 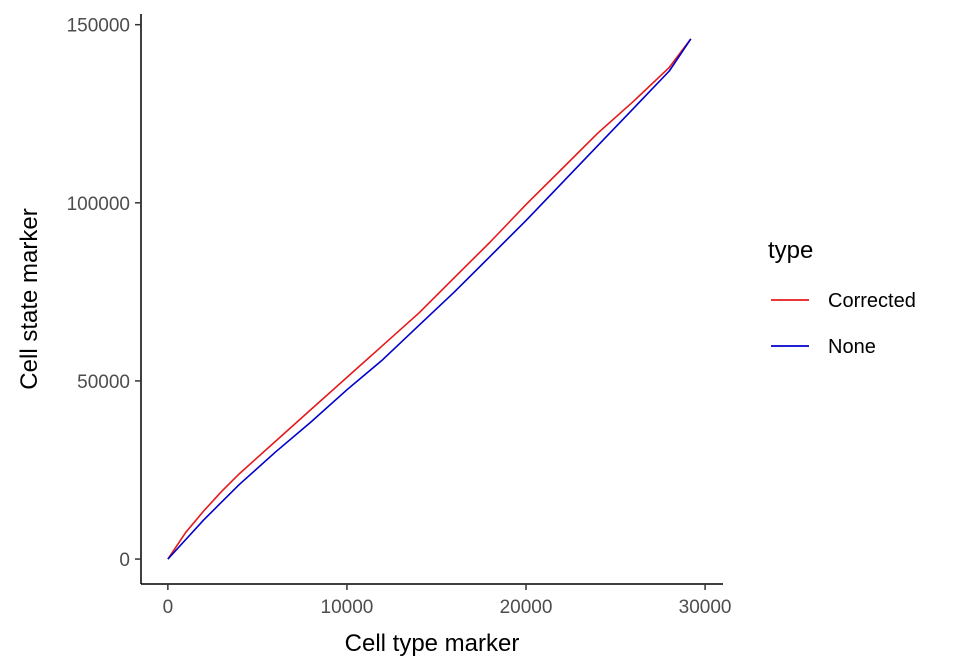 What do you see at coordinates (98, 26) in the screenshot?
I see `y-tick-label: 150000` at bounding box center [98, 26].